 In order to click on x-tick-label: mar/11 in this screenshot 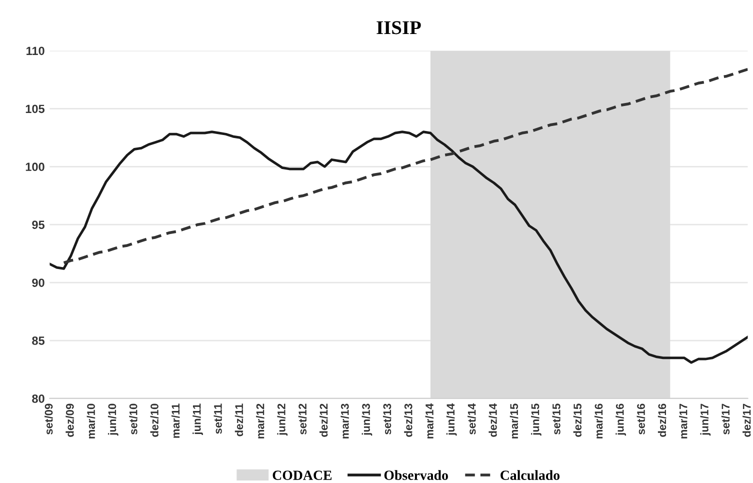, I will do `click(175, 421)`.